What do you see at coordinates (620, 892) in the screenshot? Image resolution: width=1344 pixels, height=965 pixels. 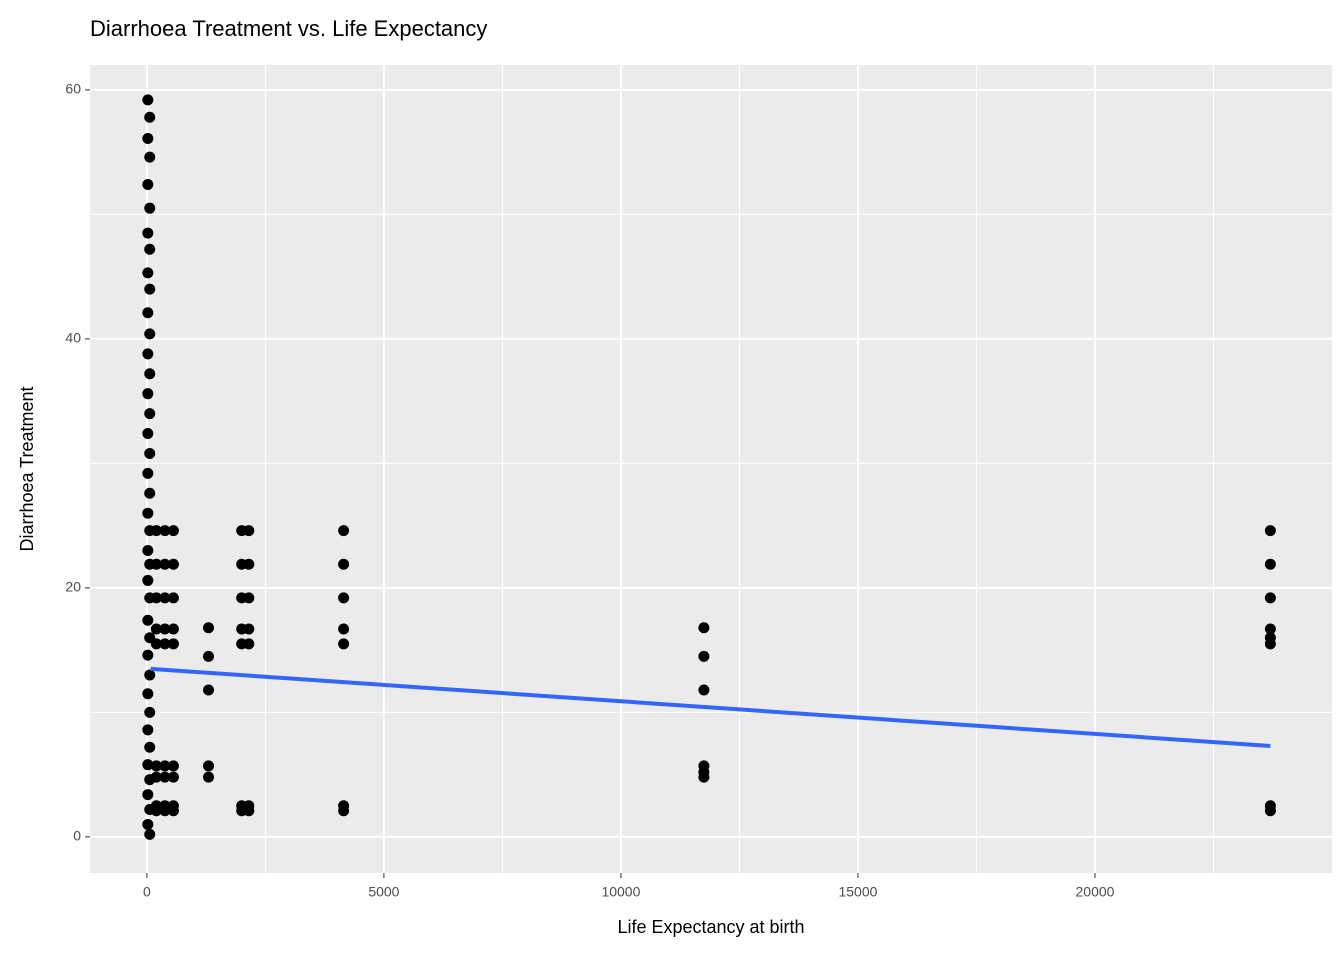 I see `x-tick-label: 10000` at bounding box center [620, 892].